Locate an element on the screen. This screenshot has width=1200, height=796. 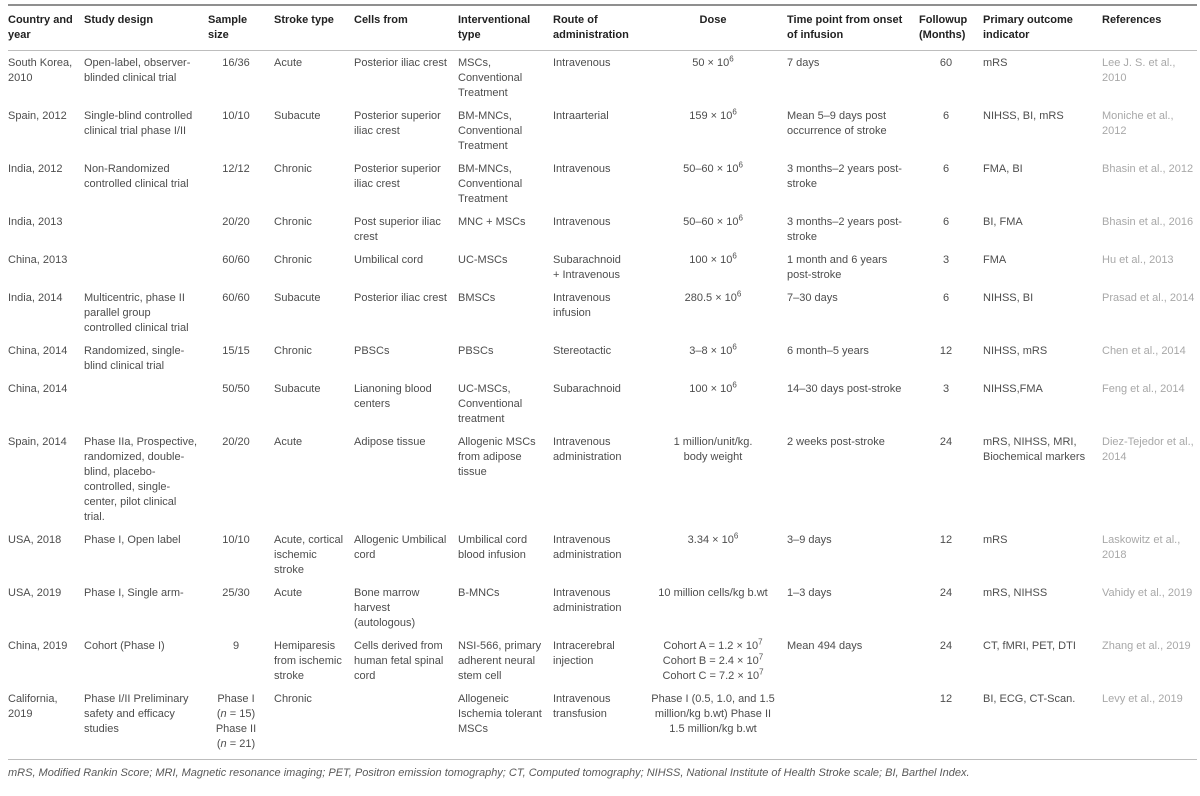
table-cell: Spain, 2014 is located at coordinates (37, 442).